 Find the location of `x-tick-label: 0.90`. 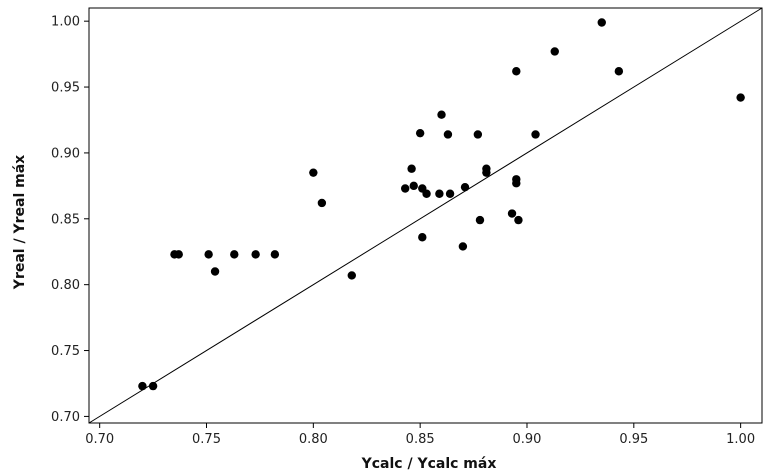

x-tick-label: 0.90 is located at coordinates (527, 439).